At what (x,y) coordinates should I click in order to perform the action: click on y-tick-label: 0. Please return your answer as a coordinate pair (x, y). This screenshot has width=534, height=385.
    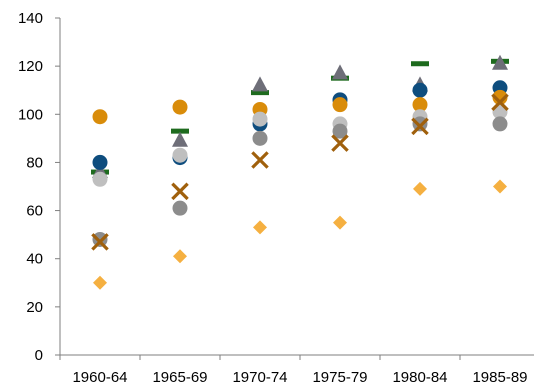
    Looking at the image, I should click on (39, 355).